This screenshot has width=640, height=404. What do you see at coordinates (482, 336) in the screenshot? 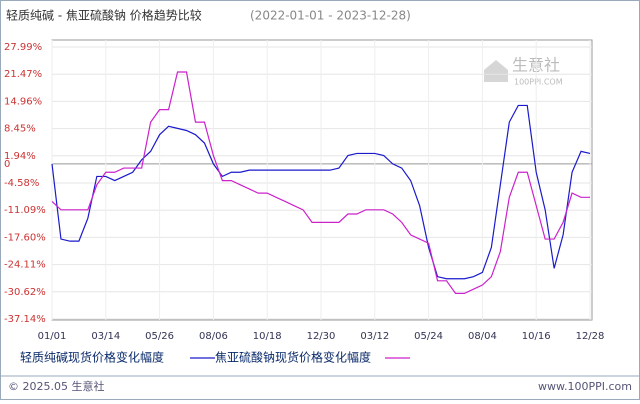
I see `x-tick-label: 08/04` at bounding box center [482, 336].